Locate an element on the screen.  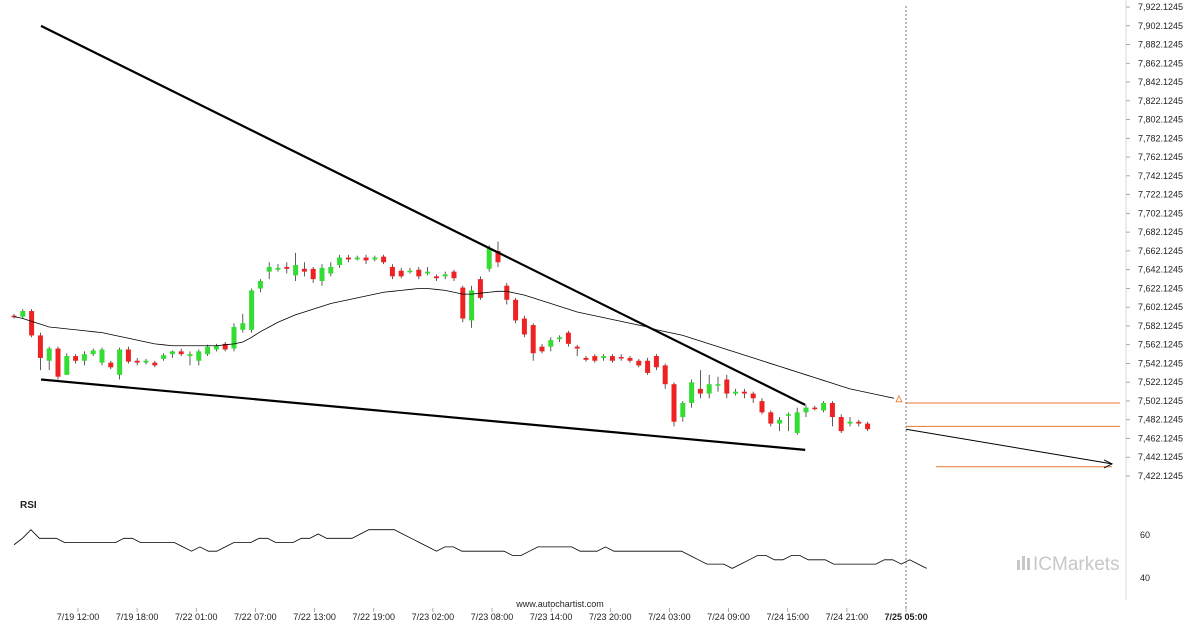
price-tick-label: 7,522.1245 is located at coordinates (1160, 382).